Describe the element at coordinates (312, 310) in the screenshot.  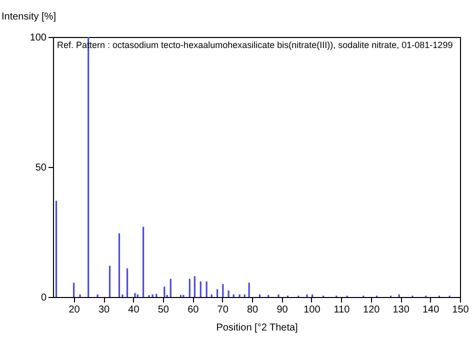
I see `x-tick-label: 100` at that location.